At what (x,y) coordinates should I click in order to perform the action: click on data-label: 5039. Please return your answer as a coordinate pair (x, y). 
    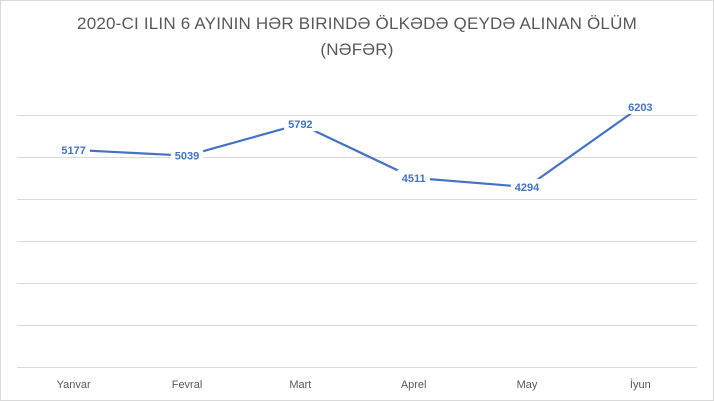
    Looking at the image, I should click on (187, 157).